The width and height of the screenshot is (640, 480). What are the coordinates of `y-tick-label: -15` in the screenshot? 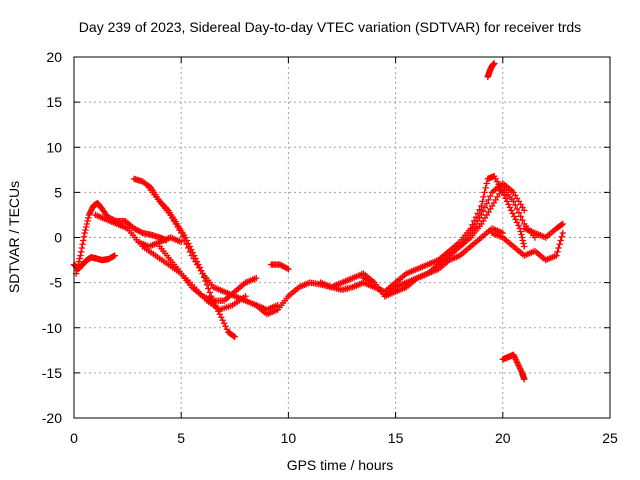 It's located at (52, 373).